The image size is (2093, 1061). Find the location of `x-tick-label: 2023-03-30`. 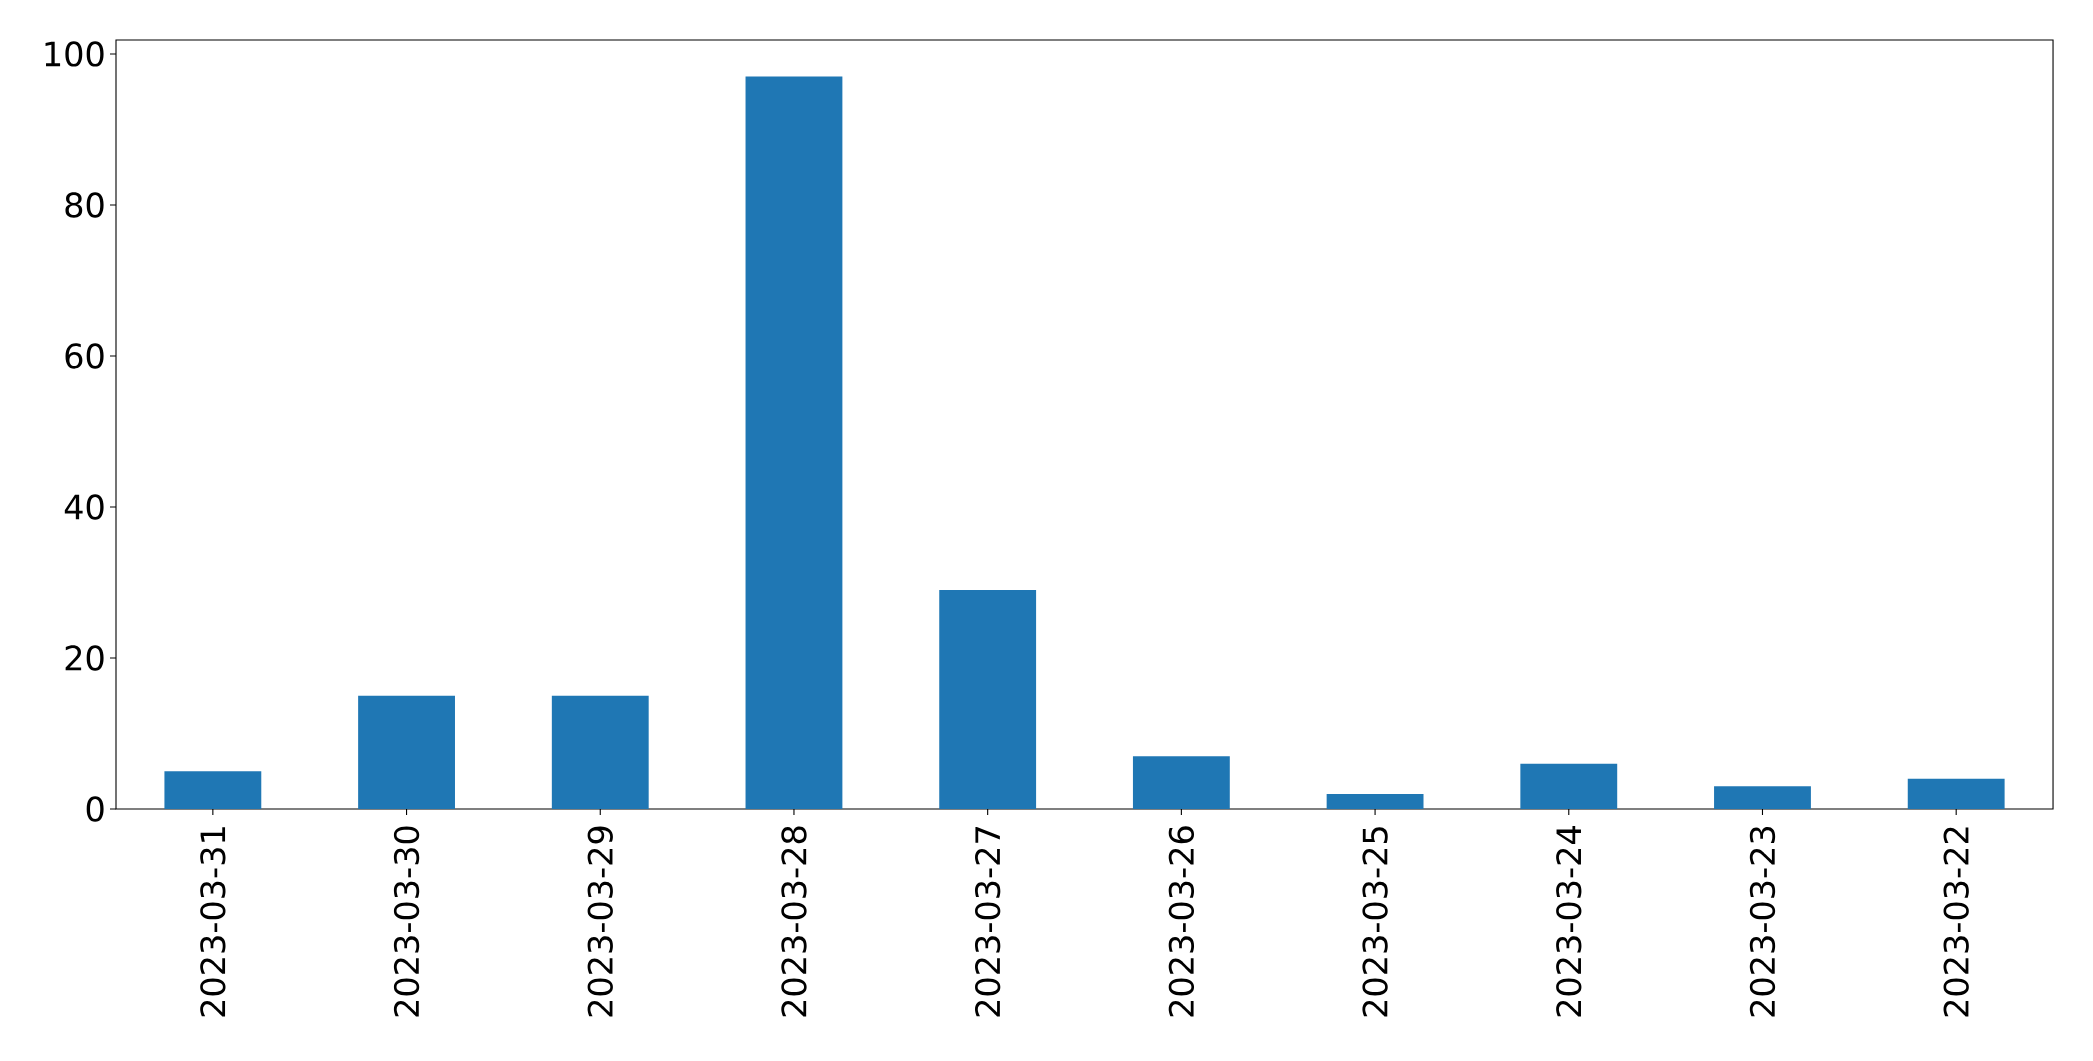

x-tick-label: 2023-03-30 is located at coordinates (406, 921).